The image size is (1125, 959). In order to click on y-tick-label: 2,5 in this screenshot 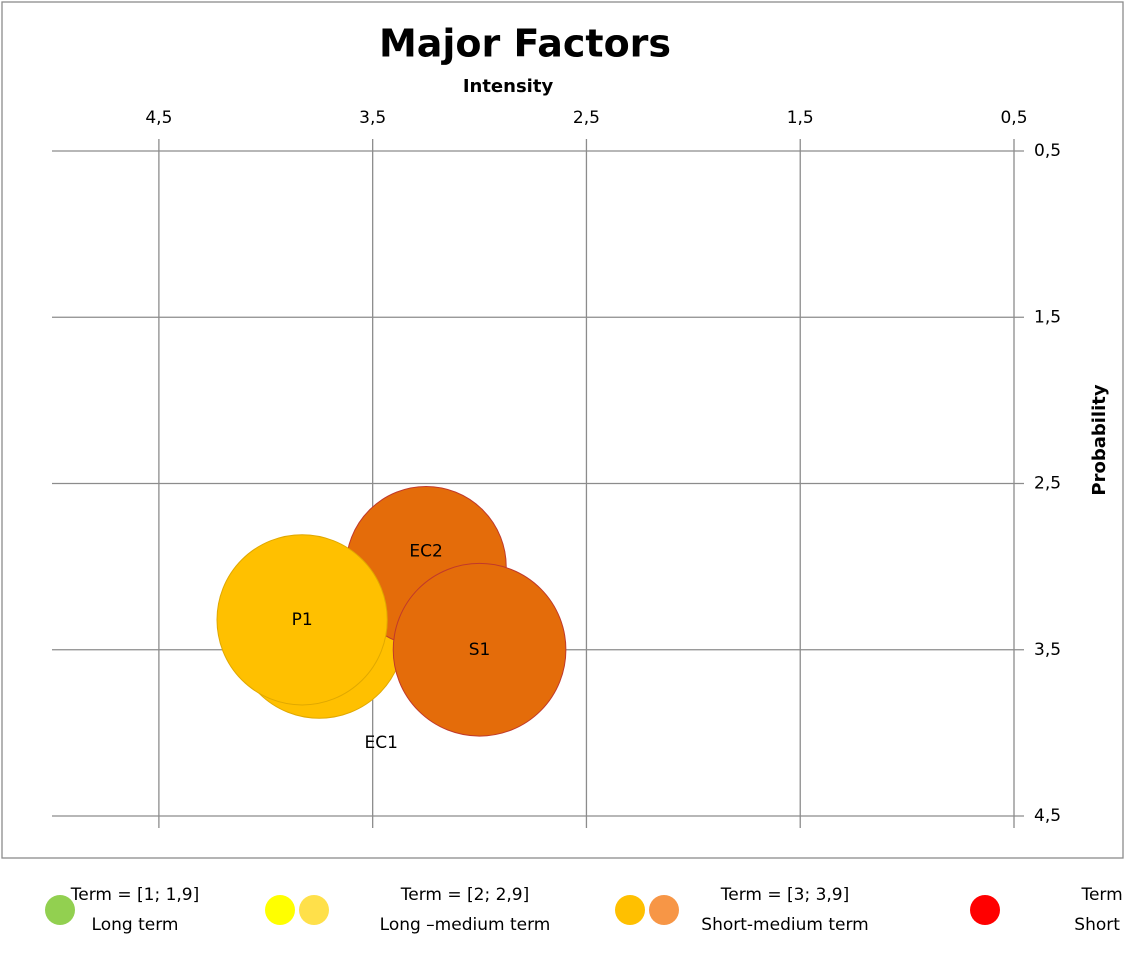, I will do `click(1047, 484)`.